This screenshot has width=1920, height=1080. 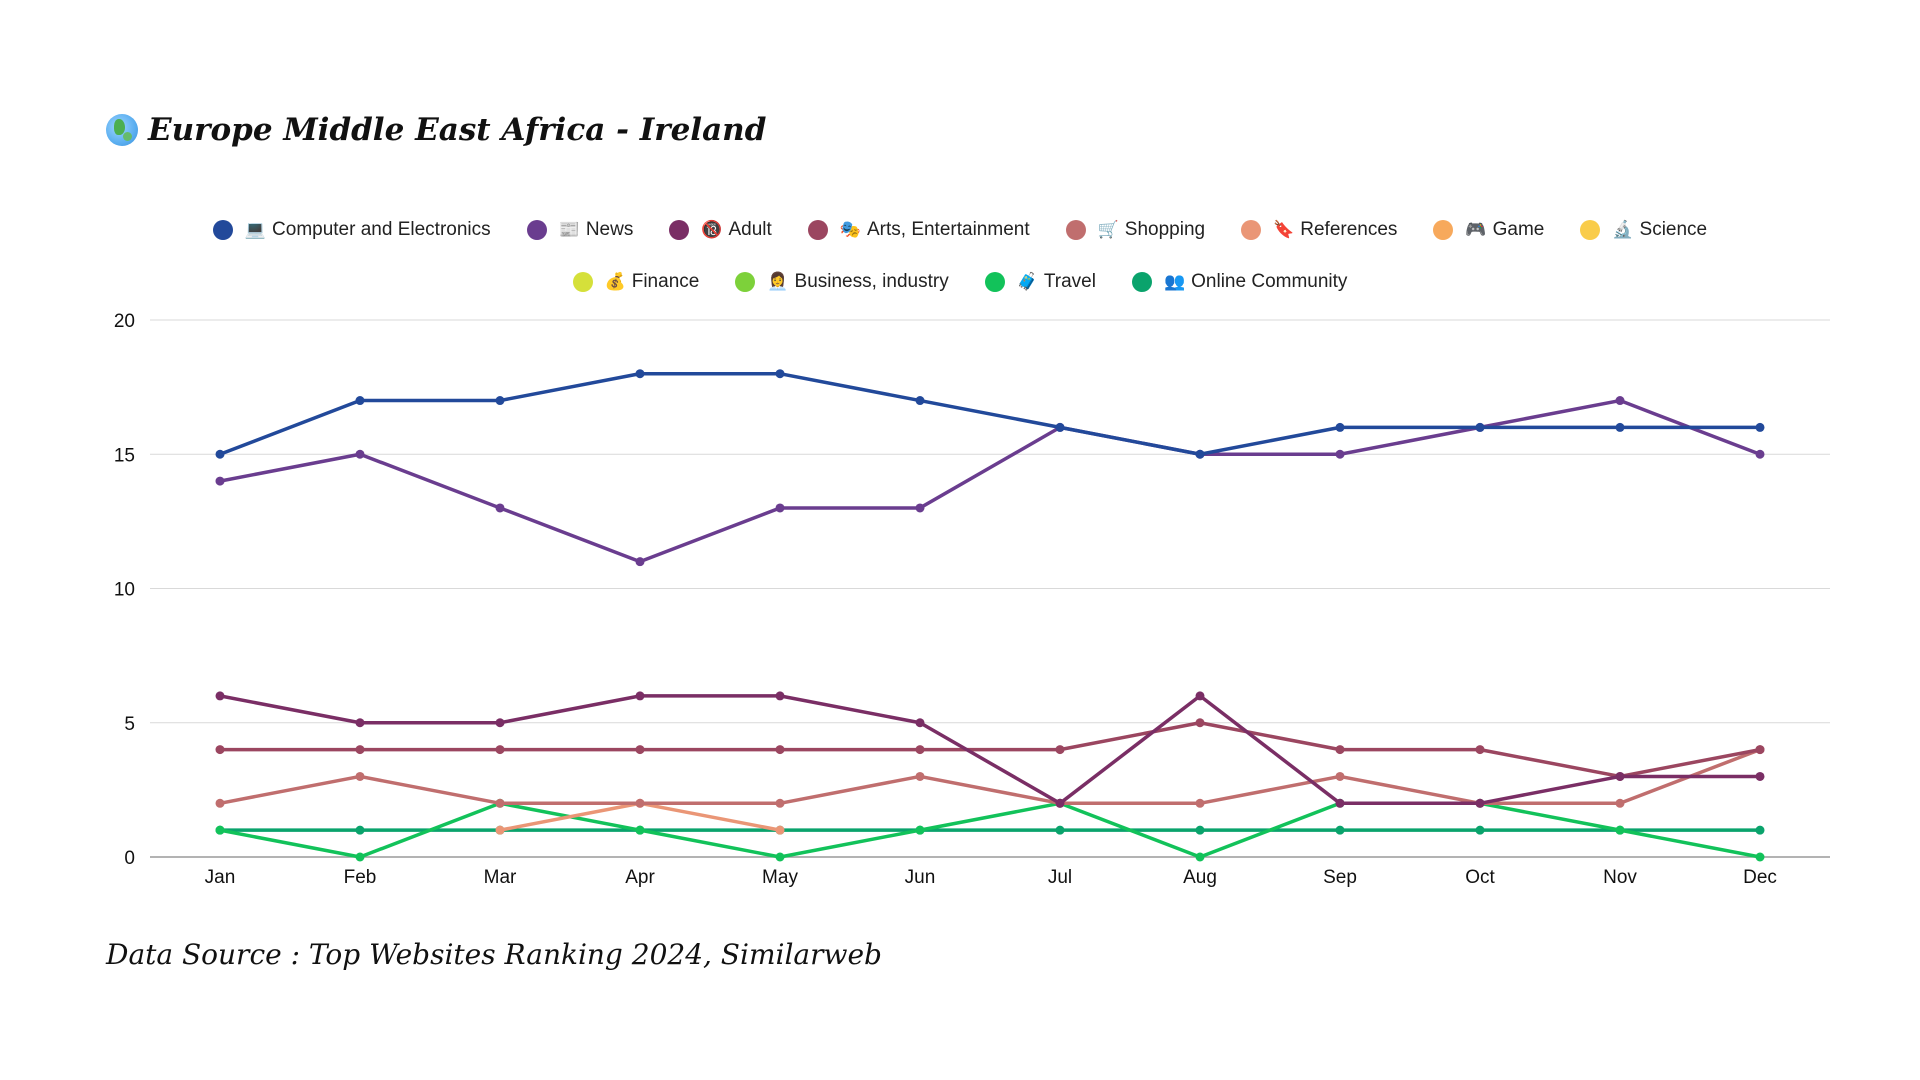 What do you see at coordinates (569, 230) in the screenshot?
I see `legend-category-icon: 📰` at bounding box center [569, 230].